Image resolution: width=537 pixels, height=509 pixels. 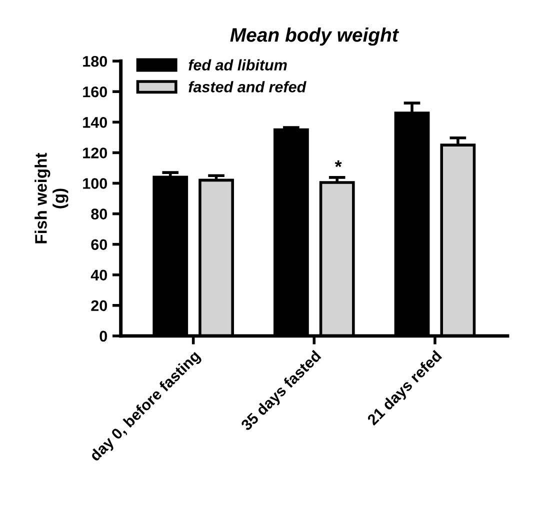 What do you see at coordinates (95, 122) in the screenshot?
I see `y-tick-label: 140` at bounding box center [95, 122].